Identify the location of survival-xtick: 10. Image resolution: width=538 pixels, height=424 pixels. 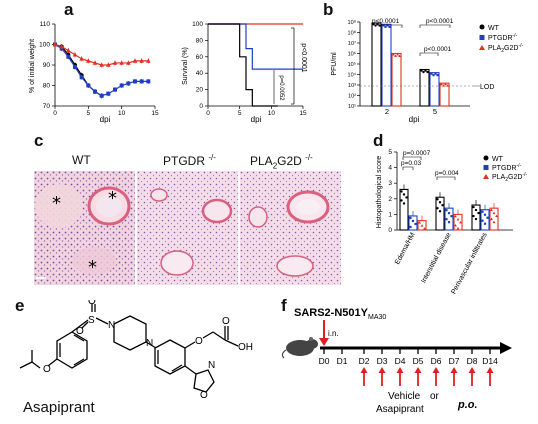
(272, 113).